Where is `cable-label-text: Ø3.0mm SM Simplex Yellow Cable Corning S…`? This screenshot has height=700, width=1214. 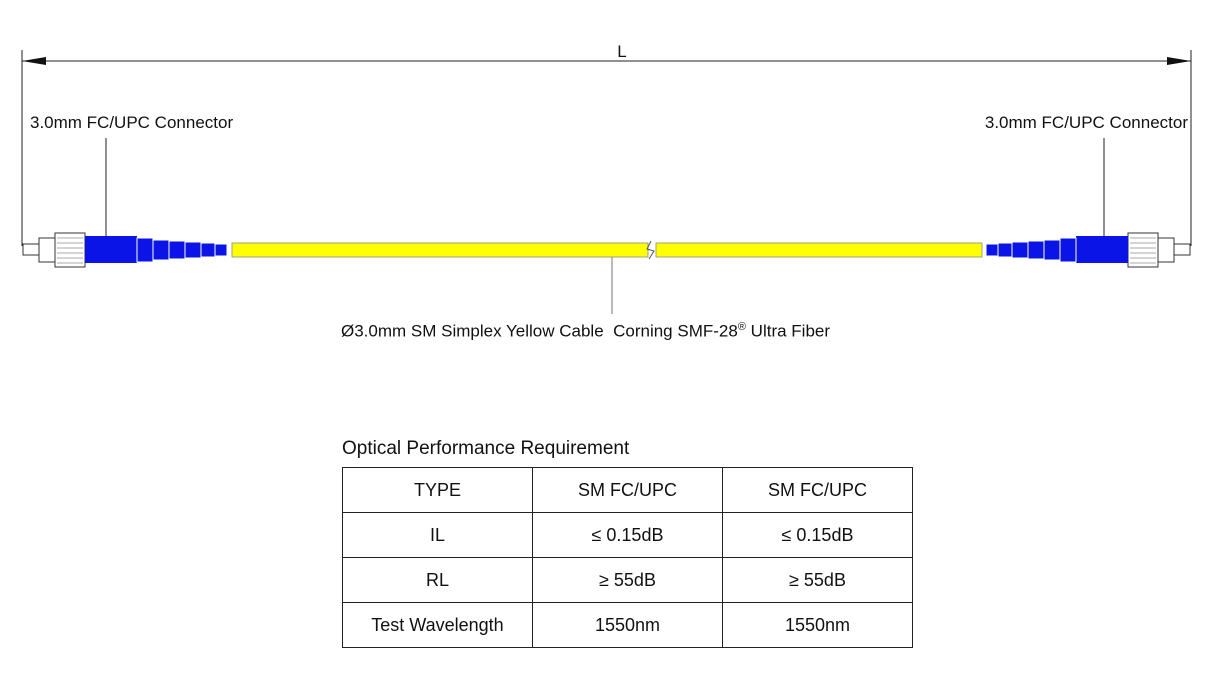 cable-label-text: Ø3.0mm SM Simplex Yellow Cable Corning S… is located at coordinates (539, 331).